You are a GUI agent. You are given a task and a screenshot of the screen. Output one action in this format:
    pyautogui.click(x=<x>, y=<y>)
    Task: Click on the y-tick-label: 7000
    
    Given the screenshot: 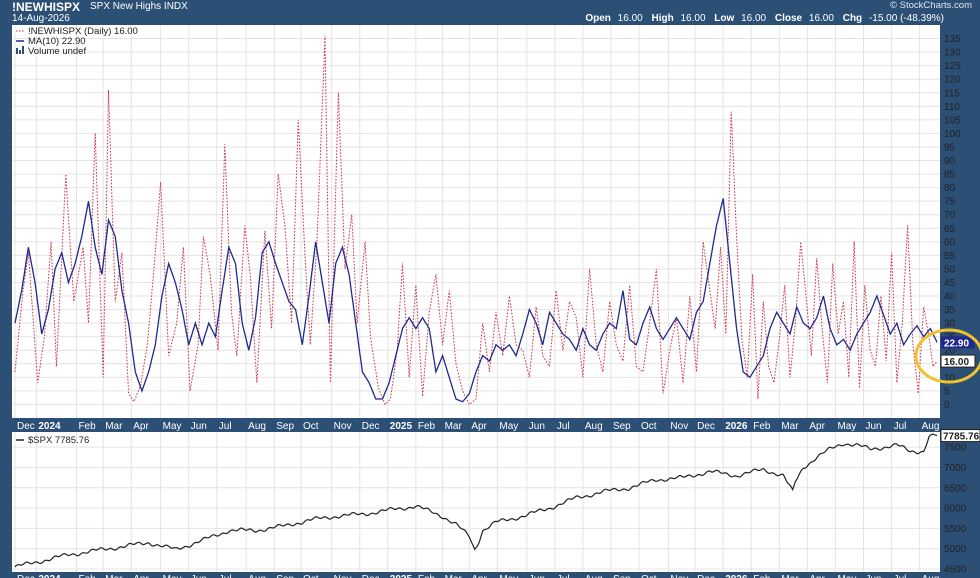 What is the action you would take?
    pyautogui.click(x=955, y=468)
    